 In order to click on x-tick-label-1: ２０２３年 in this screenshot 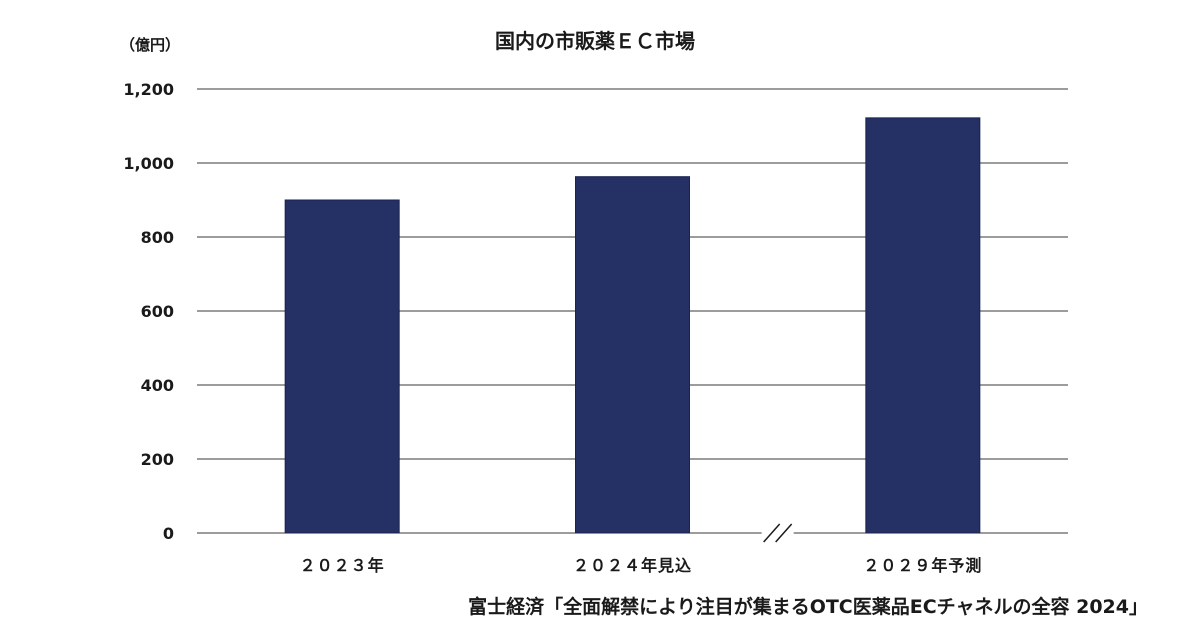, I will do `click(342, 565)`.